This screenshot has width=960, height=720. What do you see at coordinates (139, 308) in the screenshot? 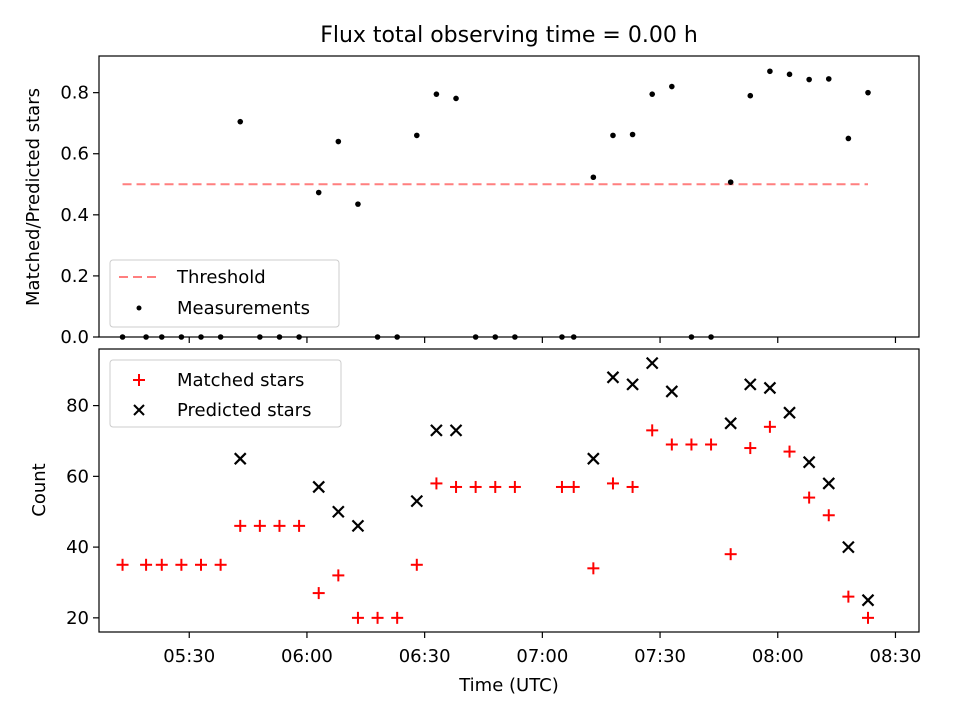
I see `legend-measurements-swatch` at bounding box center [139, 308].